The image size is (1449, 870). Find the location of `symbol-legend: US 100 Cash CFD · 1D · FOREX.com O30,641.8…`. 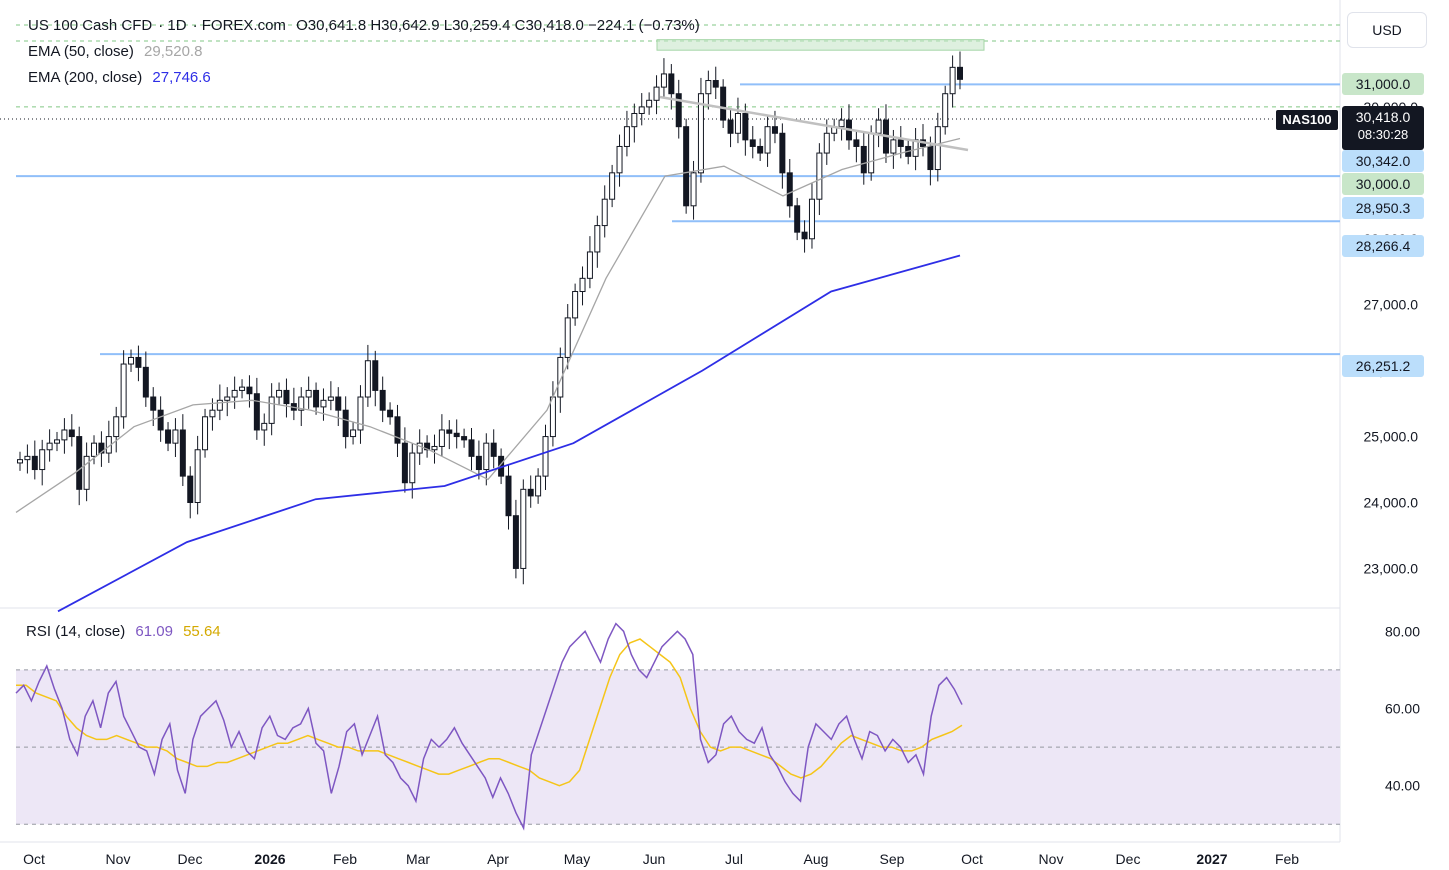

symbol-legend: US 100 Cash CFD · 1D · FOREX.com O30,641.8… is located at coordinates (364, 25).